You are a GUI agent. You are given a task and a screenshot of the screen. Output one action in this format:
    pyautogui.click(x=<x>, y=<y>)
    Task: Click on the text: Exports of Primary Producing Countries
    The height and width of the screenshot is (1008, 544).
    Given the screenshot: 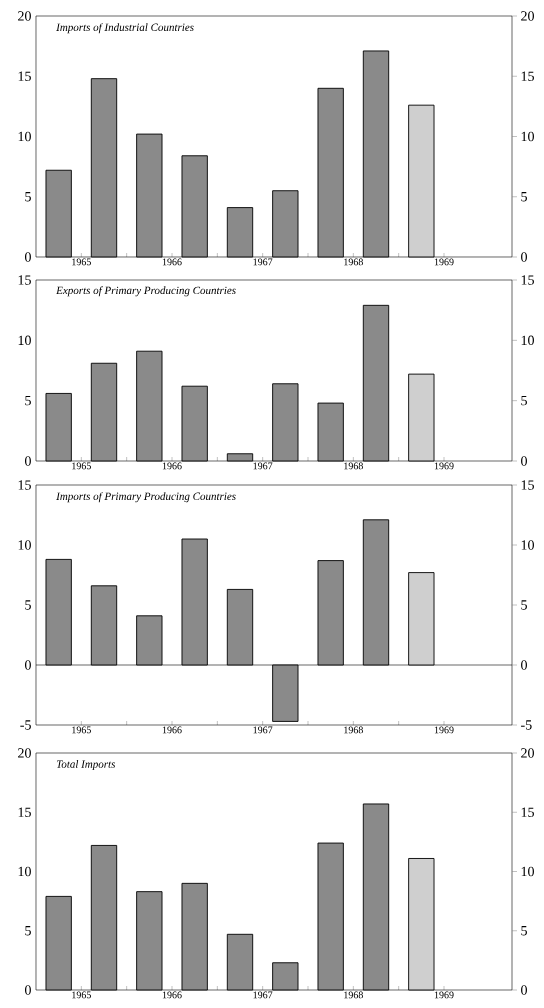 What is the action you would take?
    pyautogui.click(x=146, y=291)
    